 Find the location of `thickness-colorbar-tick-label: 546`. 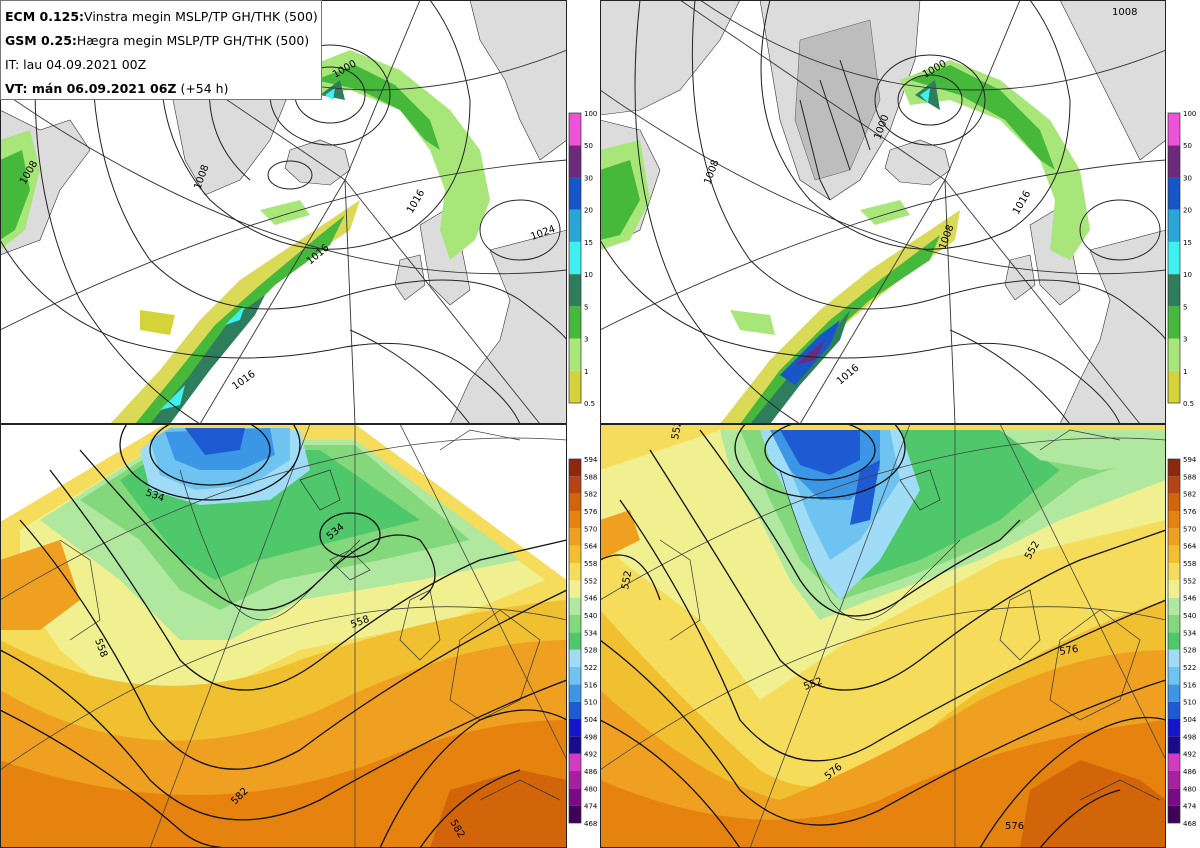

thickness-colorbar-tick-label: 546 is located at coordinates (1190, 599).